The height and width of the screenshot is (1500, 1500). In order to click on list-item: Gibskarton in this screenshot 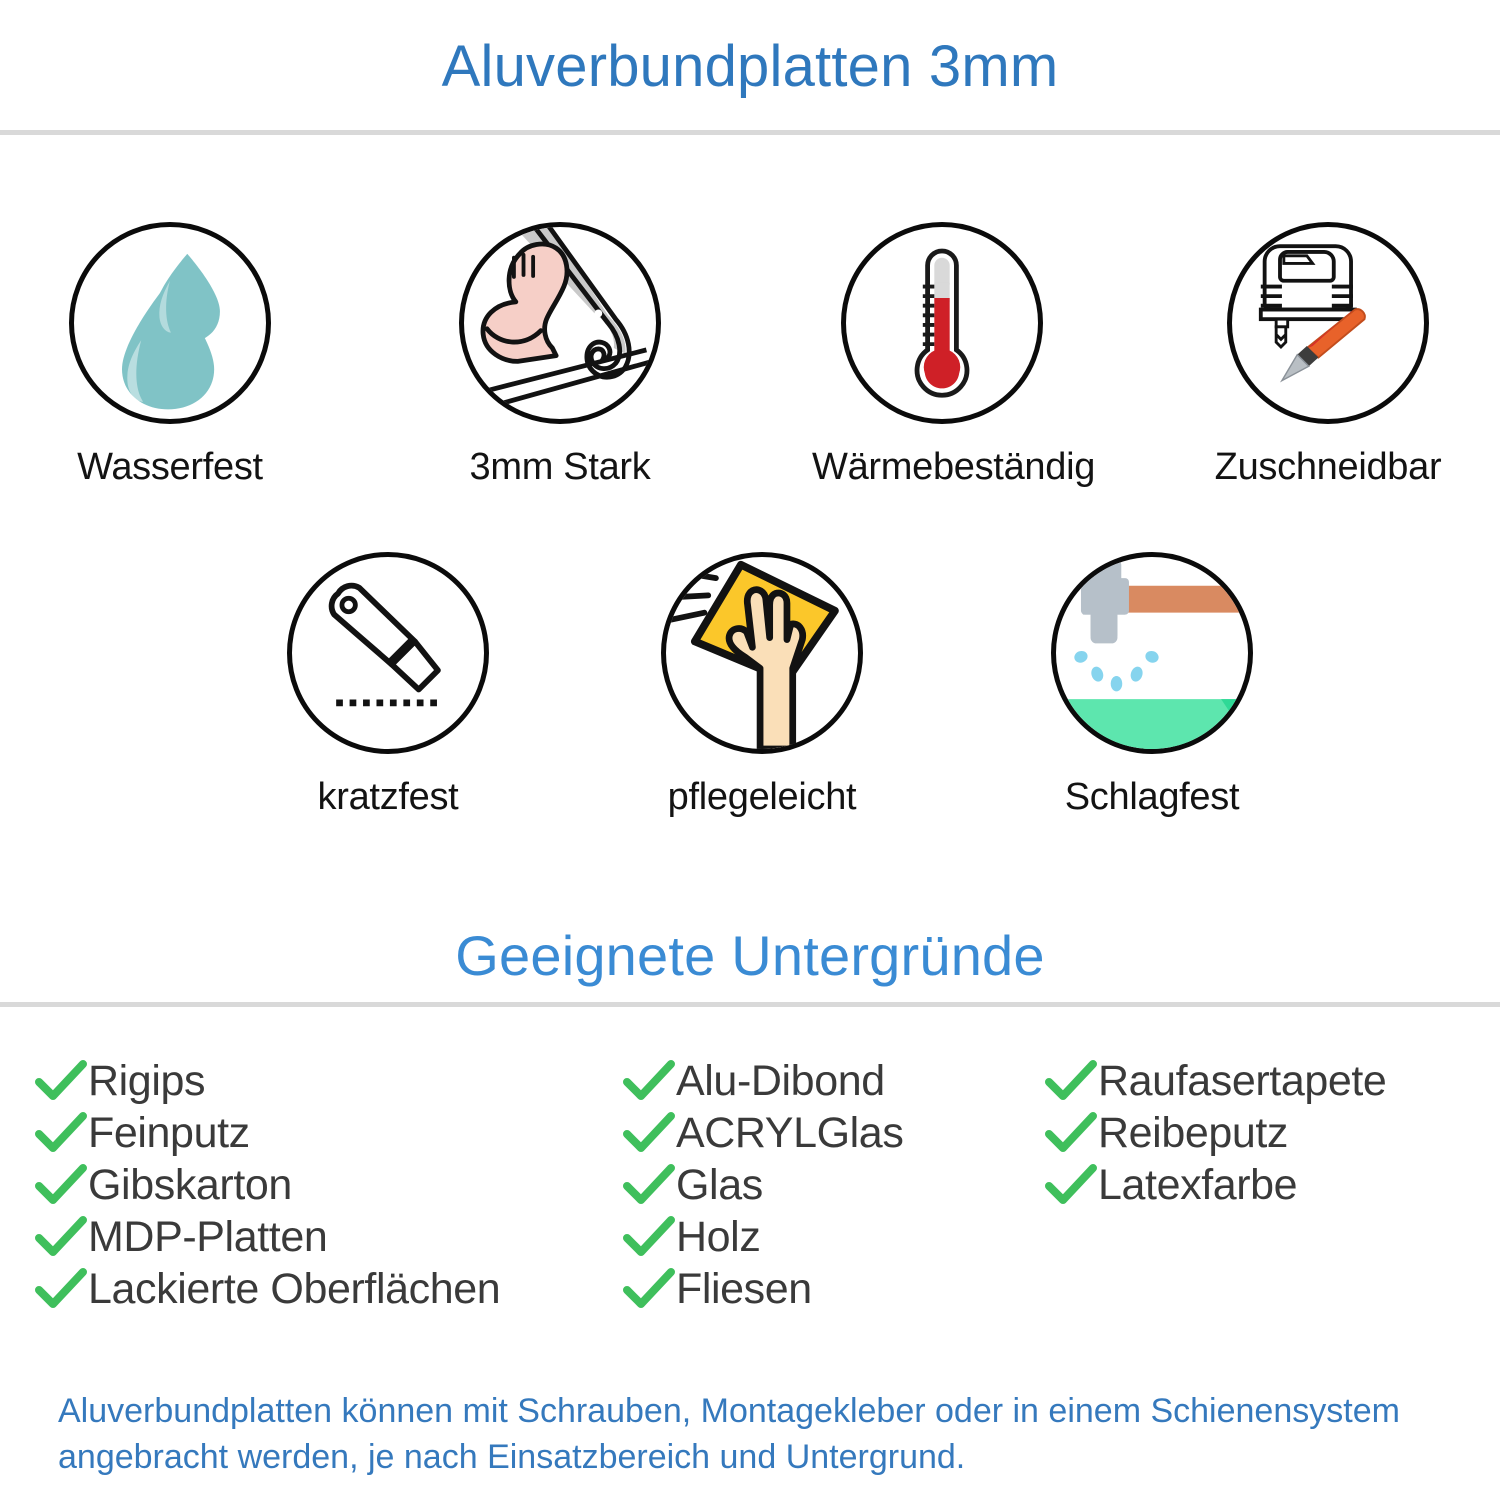, I will do `click(334, 1185)`.